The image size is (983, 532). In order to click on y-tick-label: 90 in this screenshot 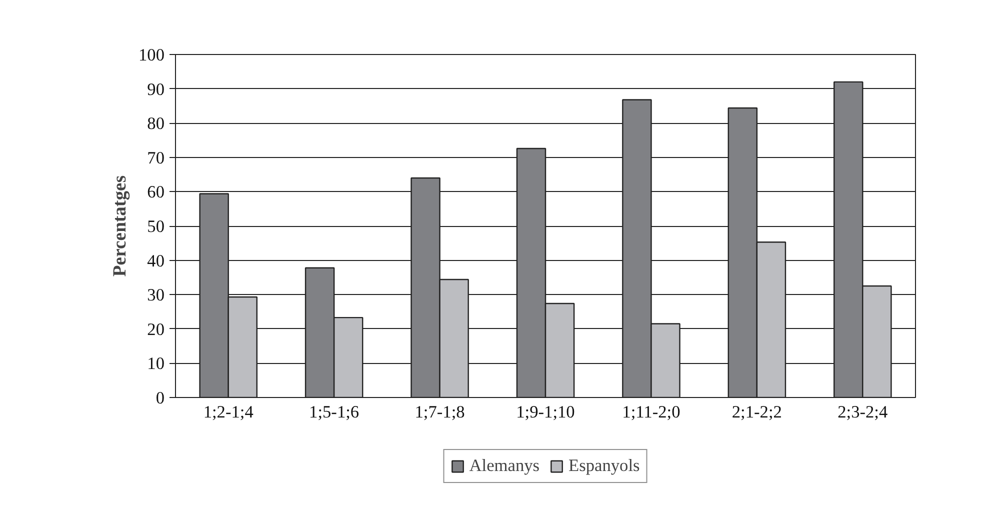, I will do `click(155, 89)`.